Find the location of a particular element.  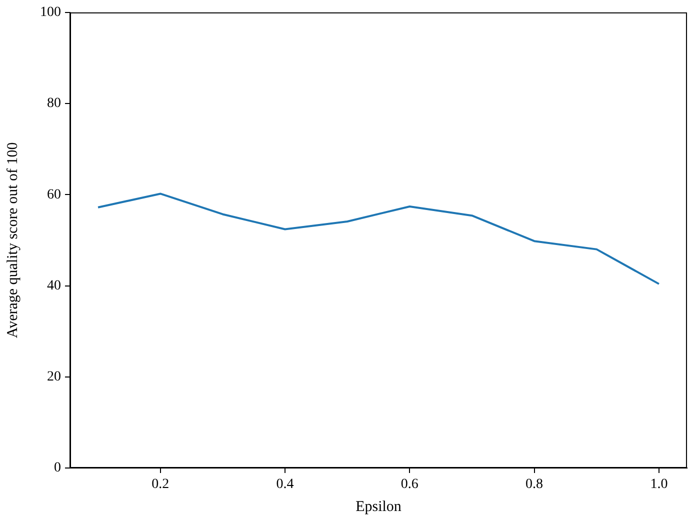

x-tick-label: 0.8 is located at coordinates (535, 484).